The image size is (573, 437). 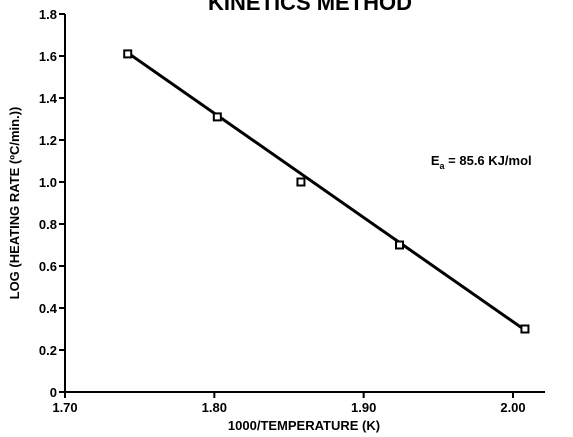 What do you see at coordinates (214, 407) in the screenshot?
I see `x-tick-label: 1.80` at bounding box center [214, 407].